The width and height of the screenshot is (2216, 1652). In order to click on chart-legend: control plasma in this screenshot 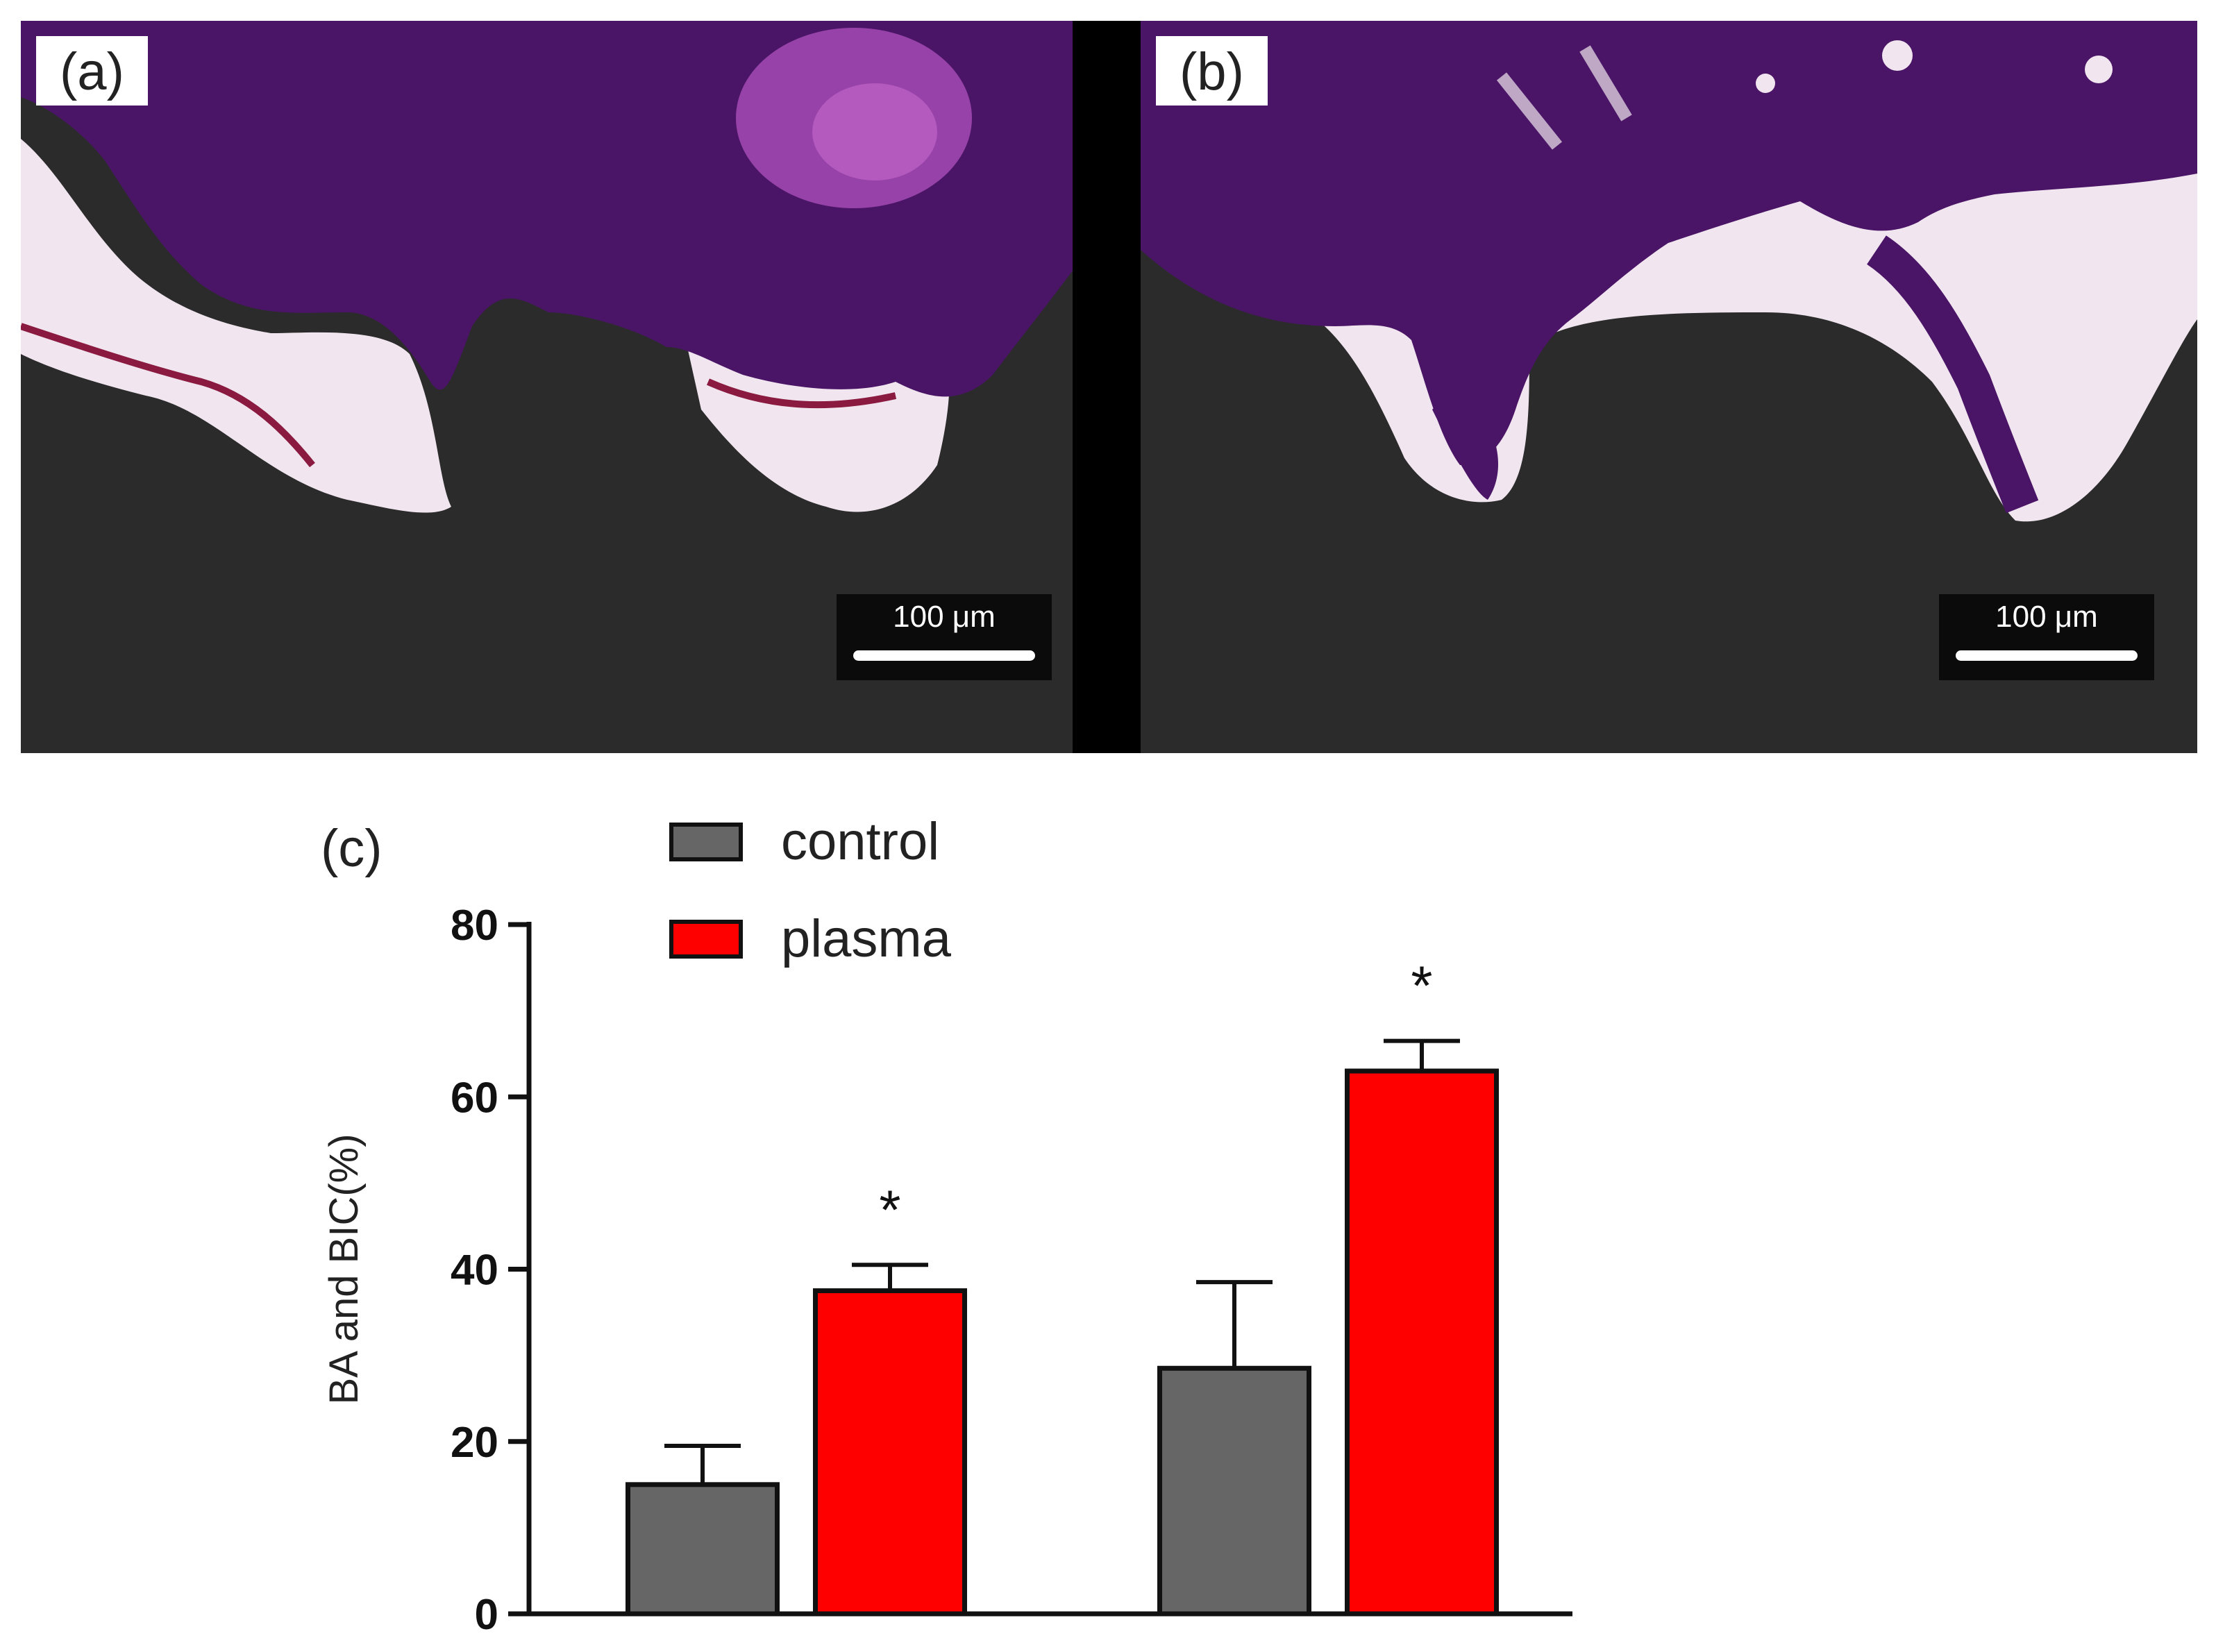, I will do `click(811, 890)`.